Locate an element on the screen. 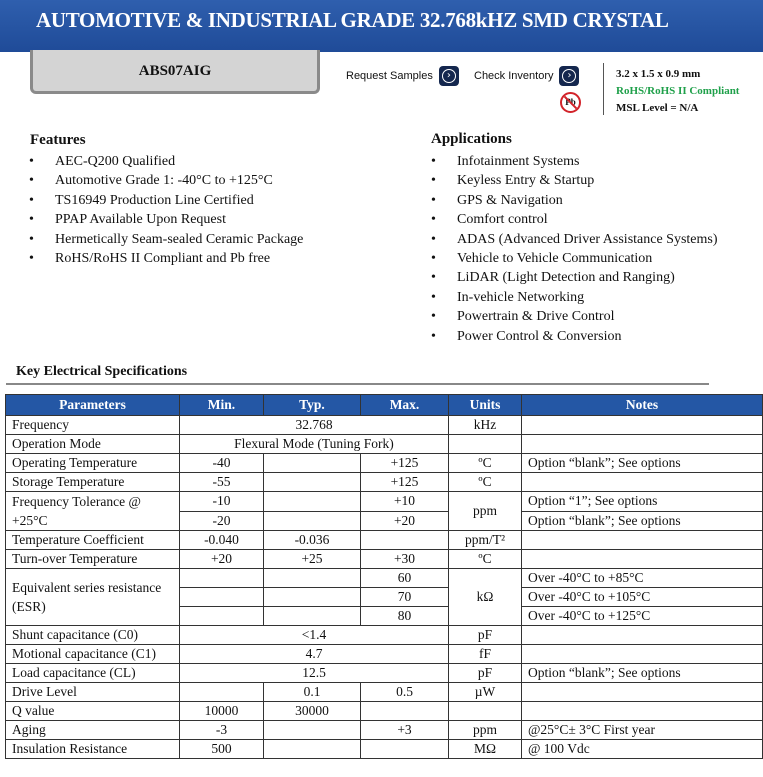  cell: Equivalent series resistance (ESR) is located at coordinates (92, 597).